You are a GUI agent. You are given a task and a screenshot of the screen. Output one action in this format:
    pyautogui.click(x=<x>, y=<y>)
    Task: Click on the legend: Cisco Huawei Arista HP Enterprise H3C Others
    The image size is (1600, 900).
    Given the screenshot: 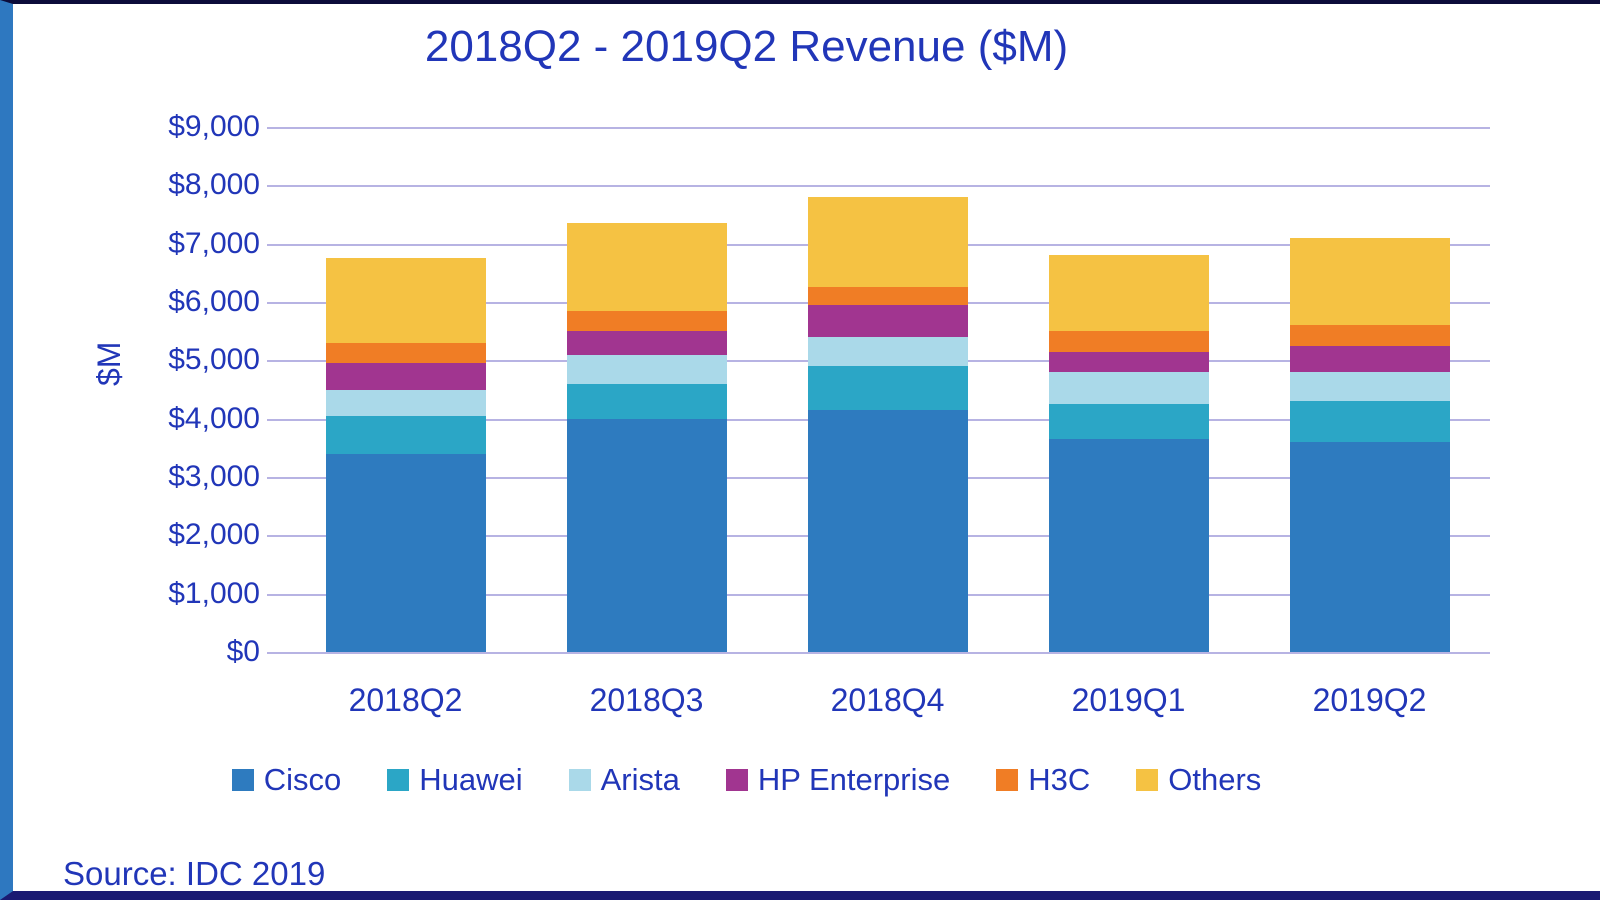 What is the action you would take?
    pyautogui.click(x=746, y=780)
    